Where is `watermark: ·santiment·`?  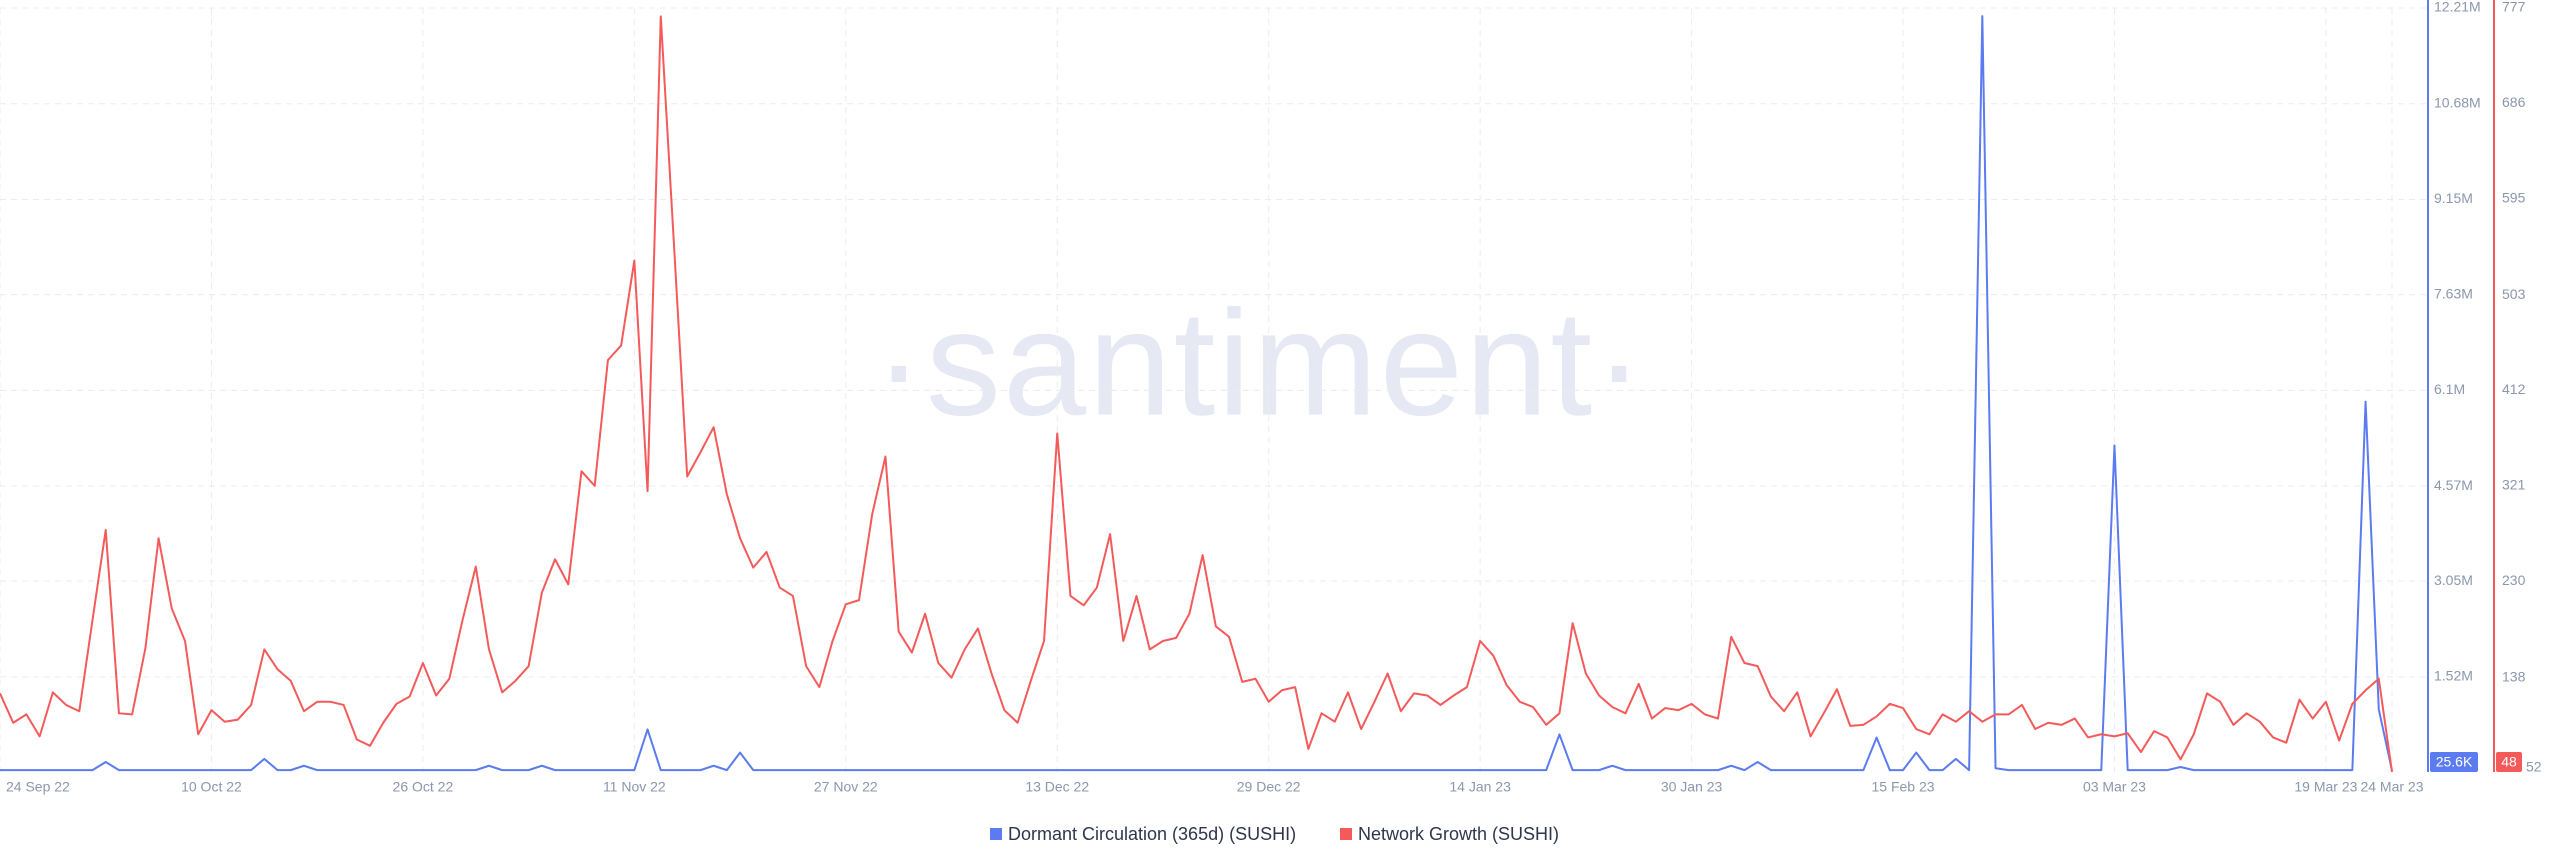 watermark: ·santiment· is located at coordinates (1260, 363).